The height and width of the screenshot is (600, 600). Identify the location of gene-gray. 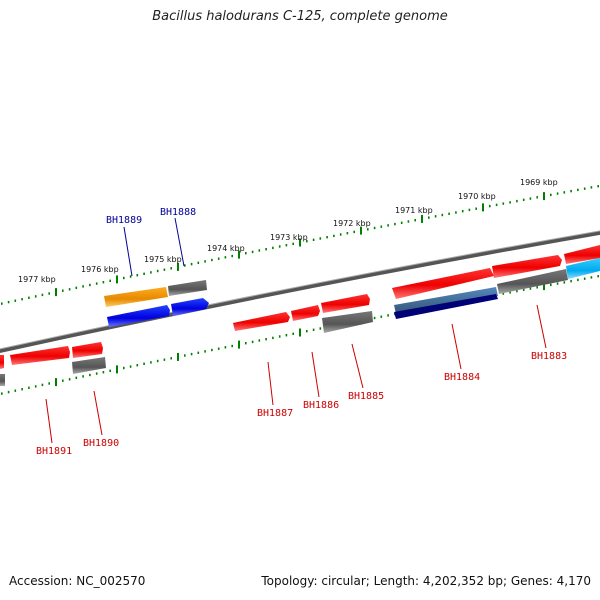
(2, 380).